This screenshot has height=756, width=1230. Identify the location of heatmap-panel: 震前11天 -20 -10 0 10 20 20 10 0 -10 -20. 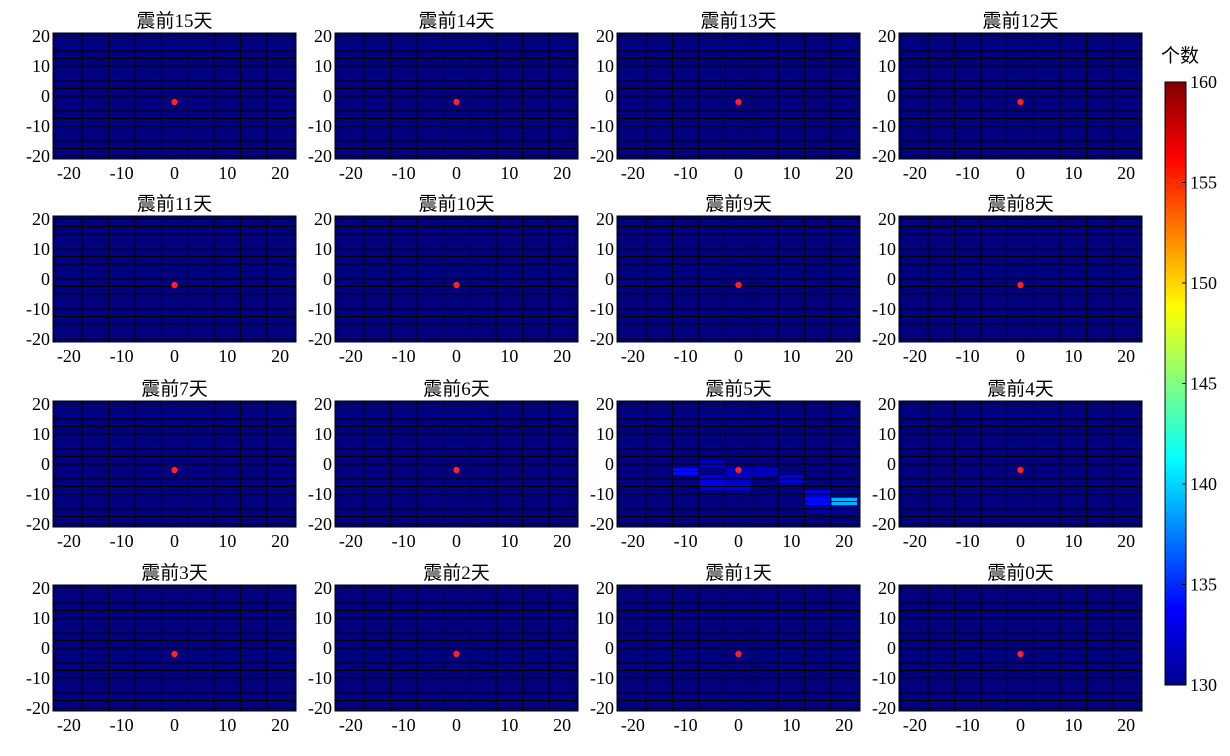
(161, 279).